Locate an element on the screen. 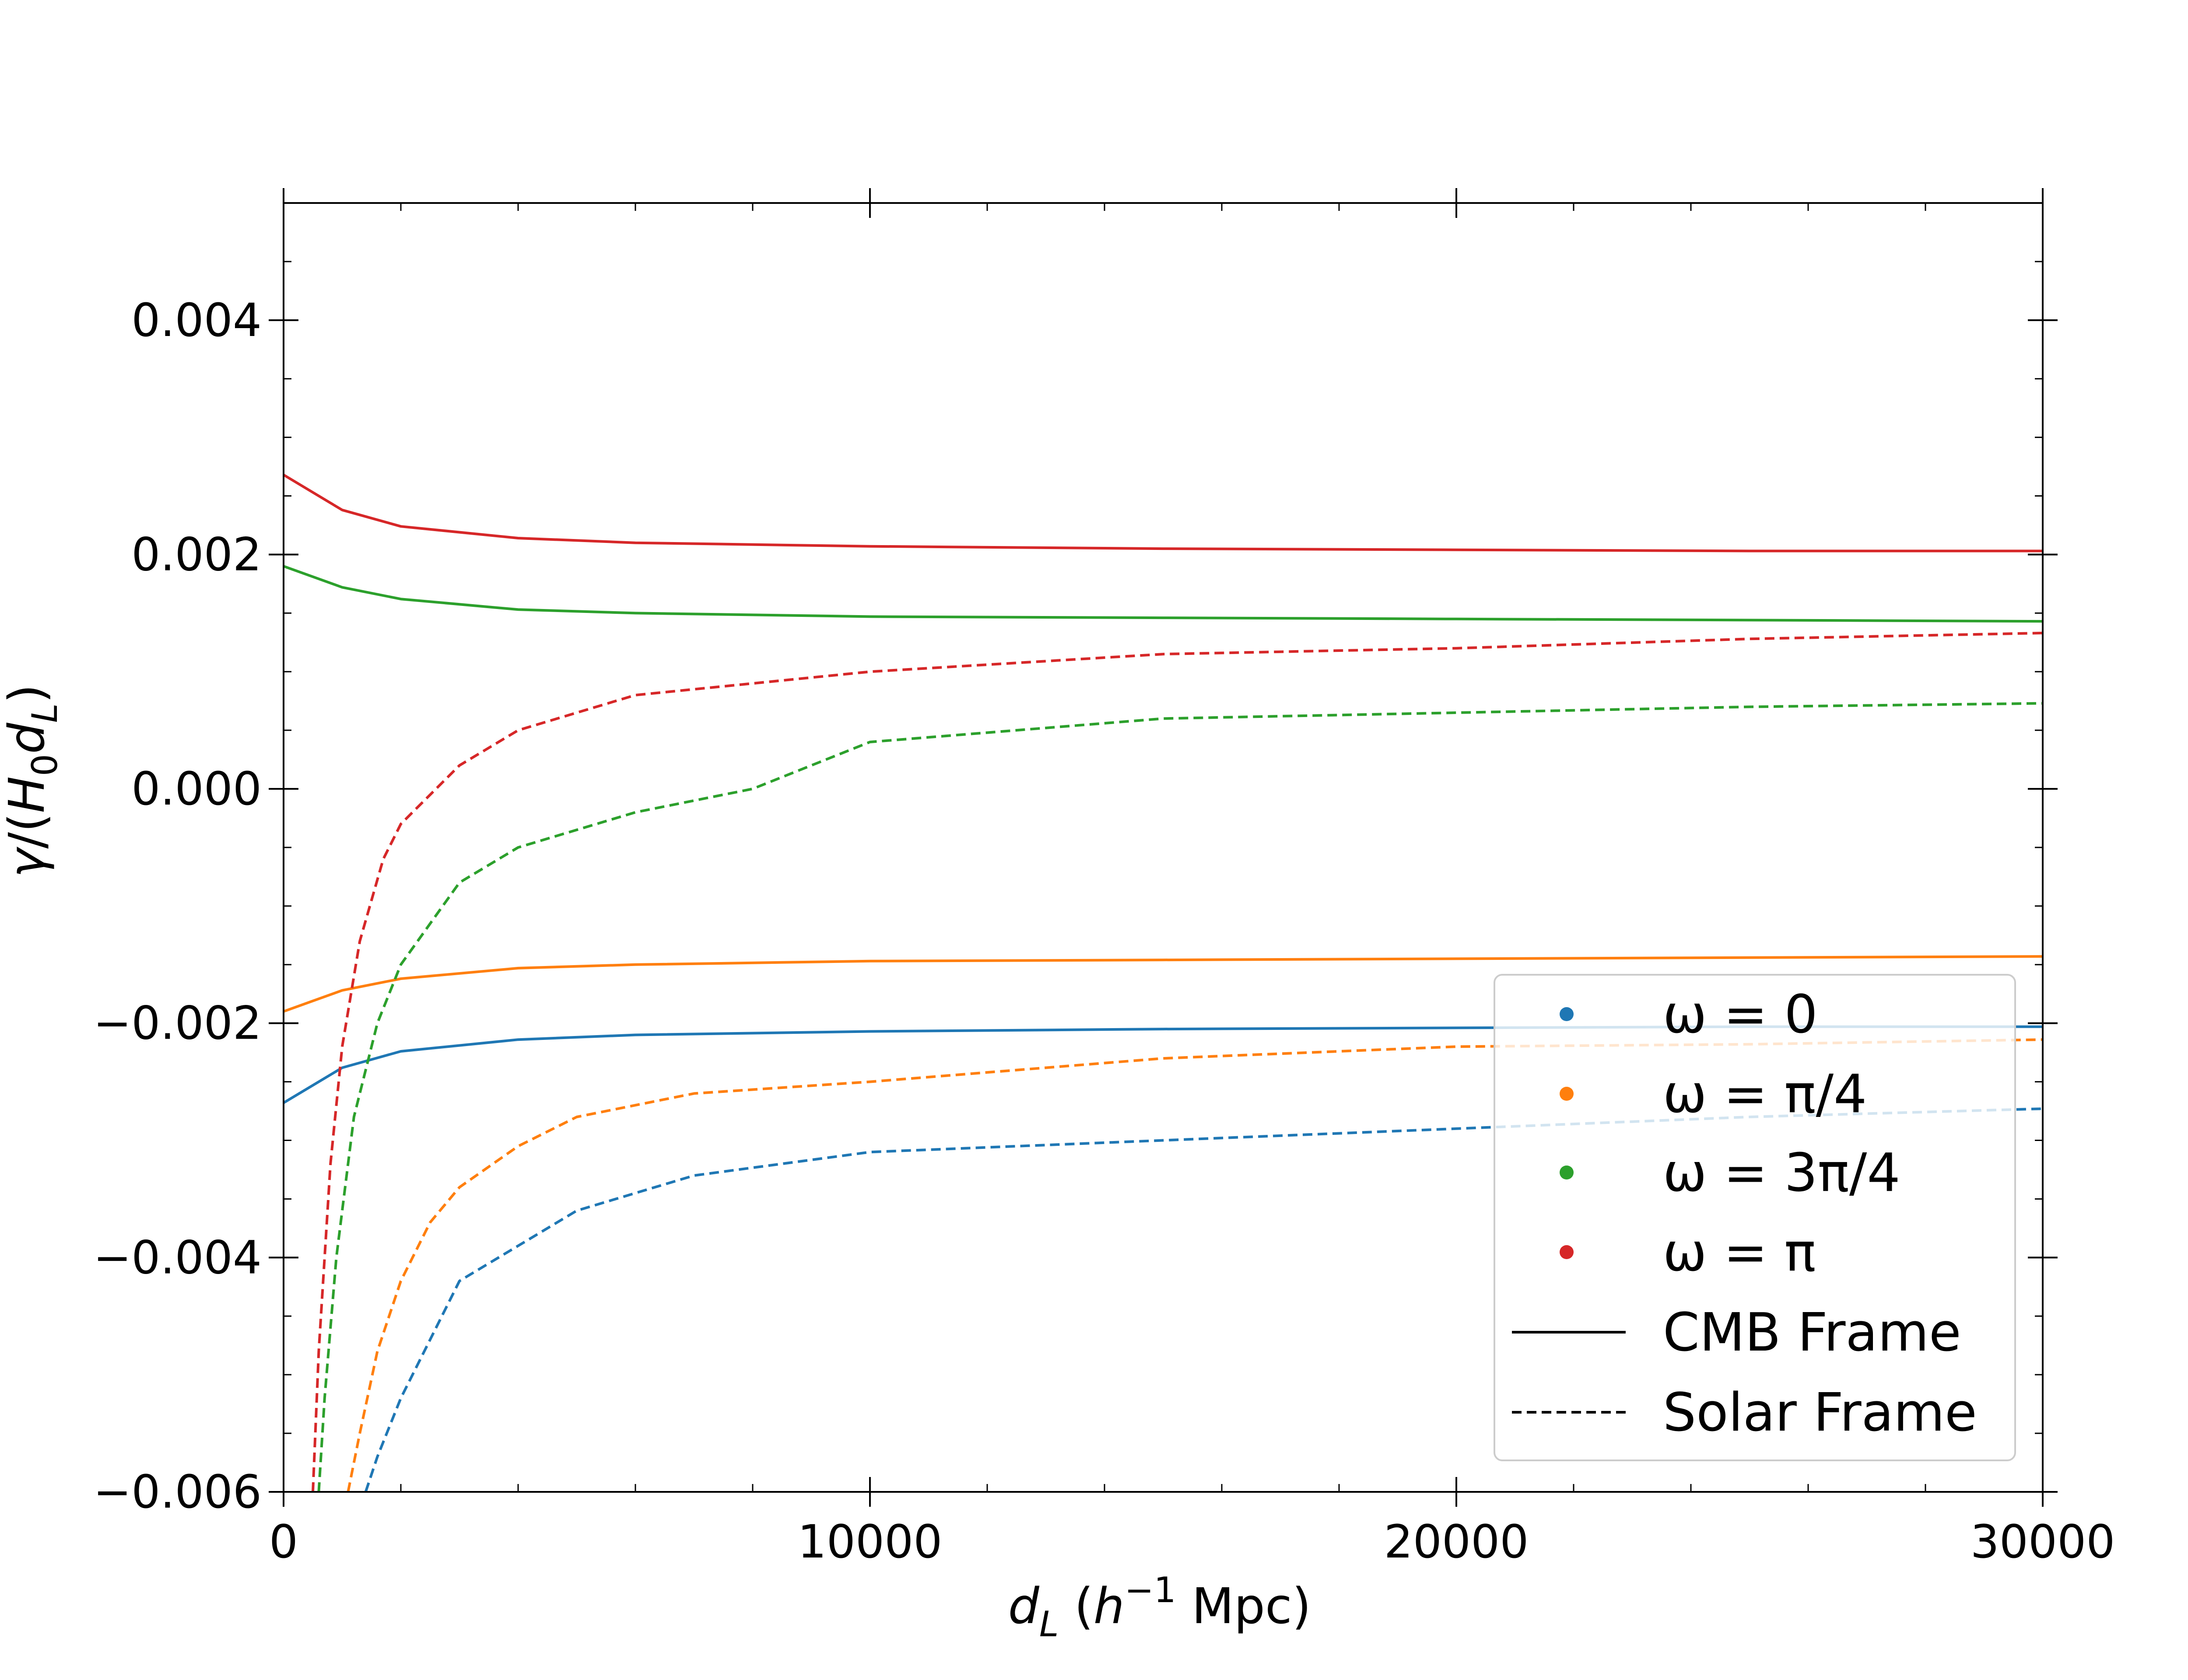  y-tick-label-0: −0.006 is located at coordinates (177, 1492).